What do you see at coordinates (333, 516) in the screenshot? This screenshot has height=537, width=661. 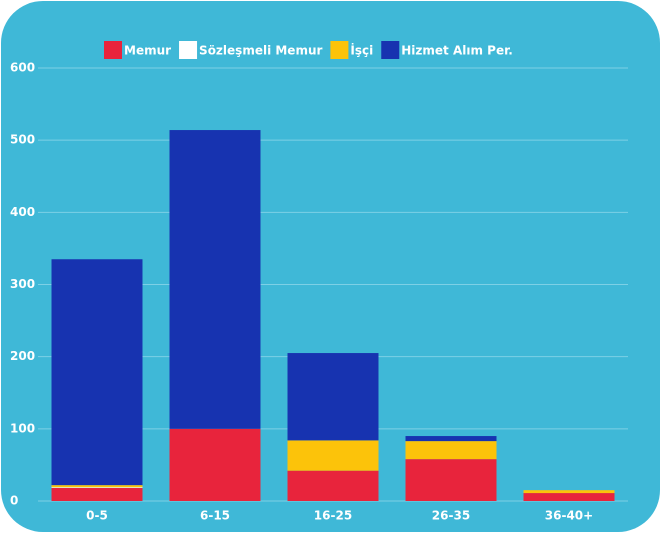 I see `x-tick-label: 16-25` at bounding box center [333, 516].